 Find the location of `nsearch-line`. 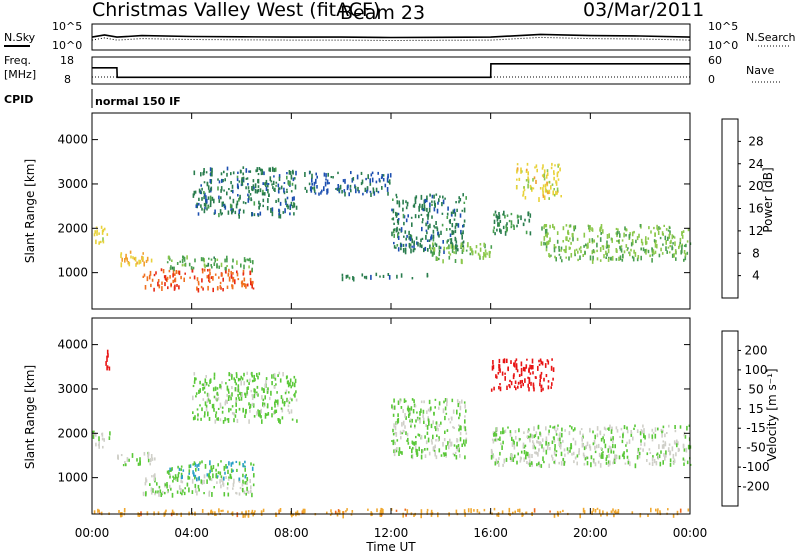

nsearch-line is located at coordinates (391, 39).